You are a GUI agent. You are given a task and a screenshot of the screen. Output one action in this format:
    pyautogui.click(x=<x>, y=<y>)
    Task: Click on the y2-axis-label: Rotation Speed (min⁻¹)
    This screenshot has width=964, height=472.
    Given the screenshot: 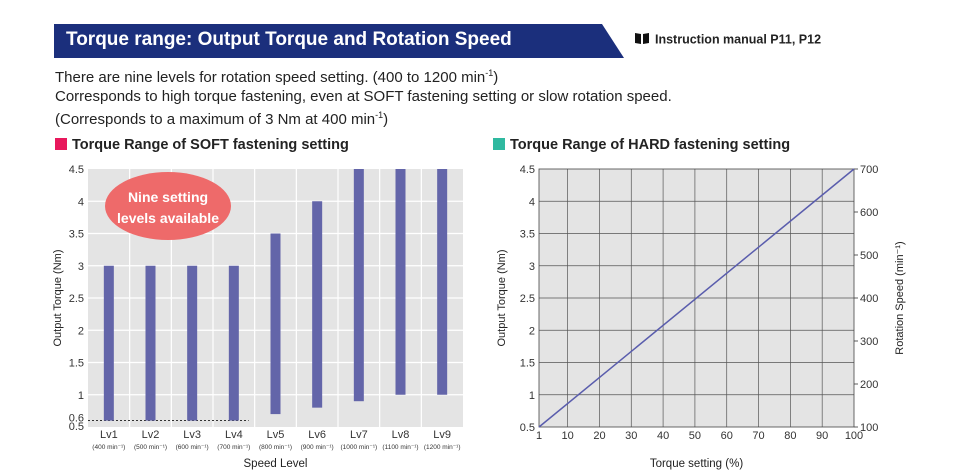 What is the action you would take?
    pyautogui.click(x=900, y=297)
    